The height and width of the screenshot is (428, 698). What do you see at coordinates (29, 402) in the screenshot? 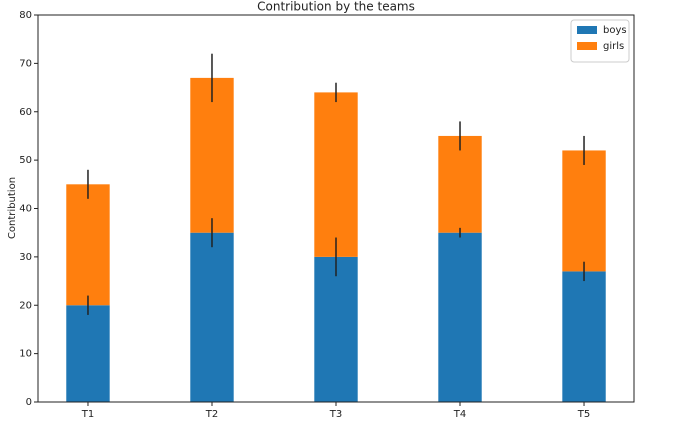
I see `y-tick-label: 0` at bounding box center [29, 402].